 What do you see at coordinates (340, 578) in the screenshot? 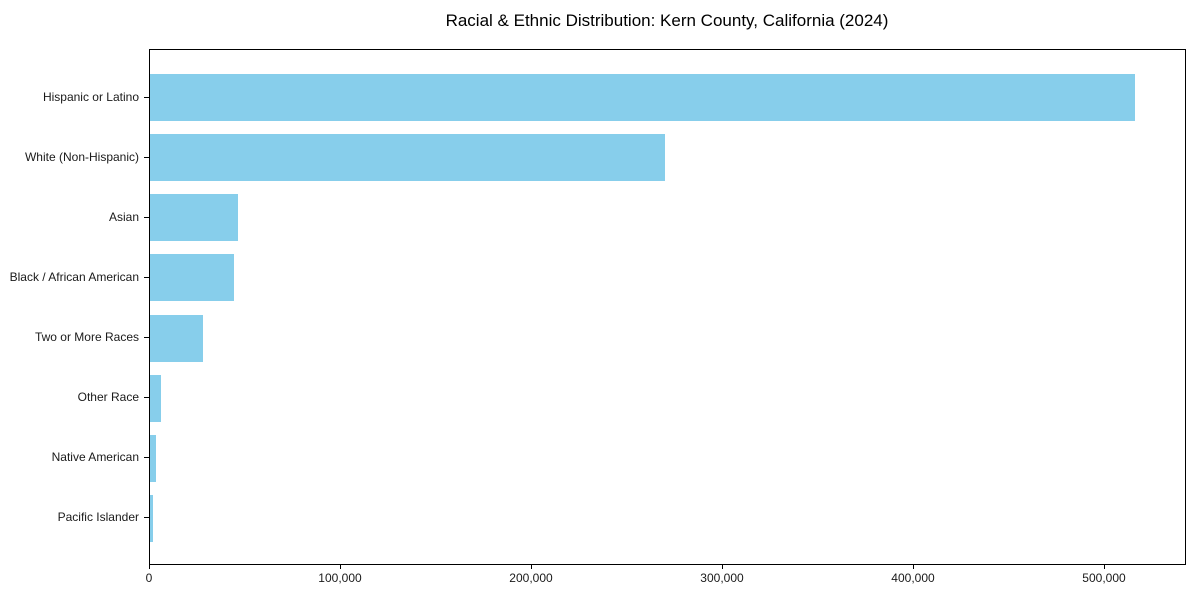
I see `x-tick-label: 100,000` at bounding box center [340, 578].